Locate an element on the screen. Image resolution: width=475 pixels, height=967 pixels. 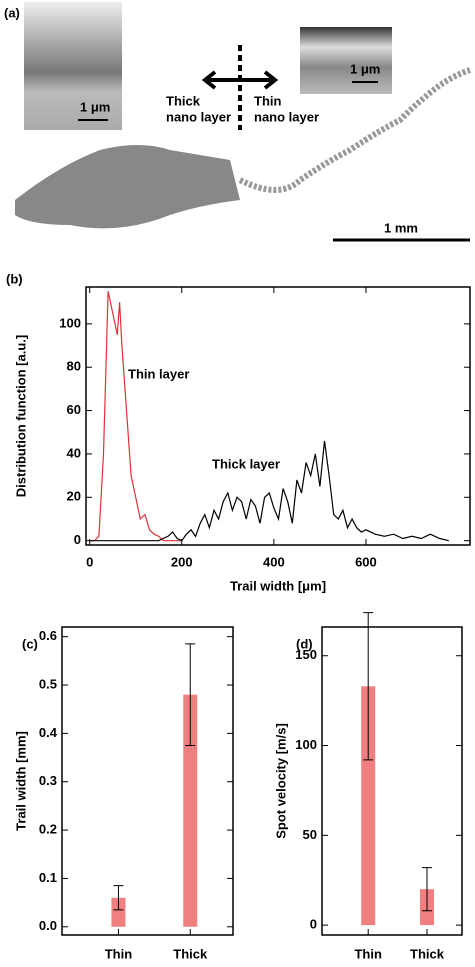
y-tick-label: 0.4 is located at coordinates (48, 732).